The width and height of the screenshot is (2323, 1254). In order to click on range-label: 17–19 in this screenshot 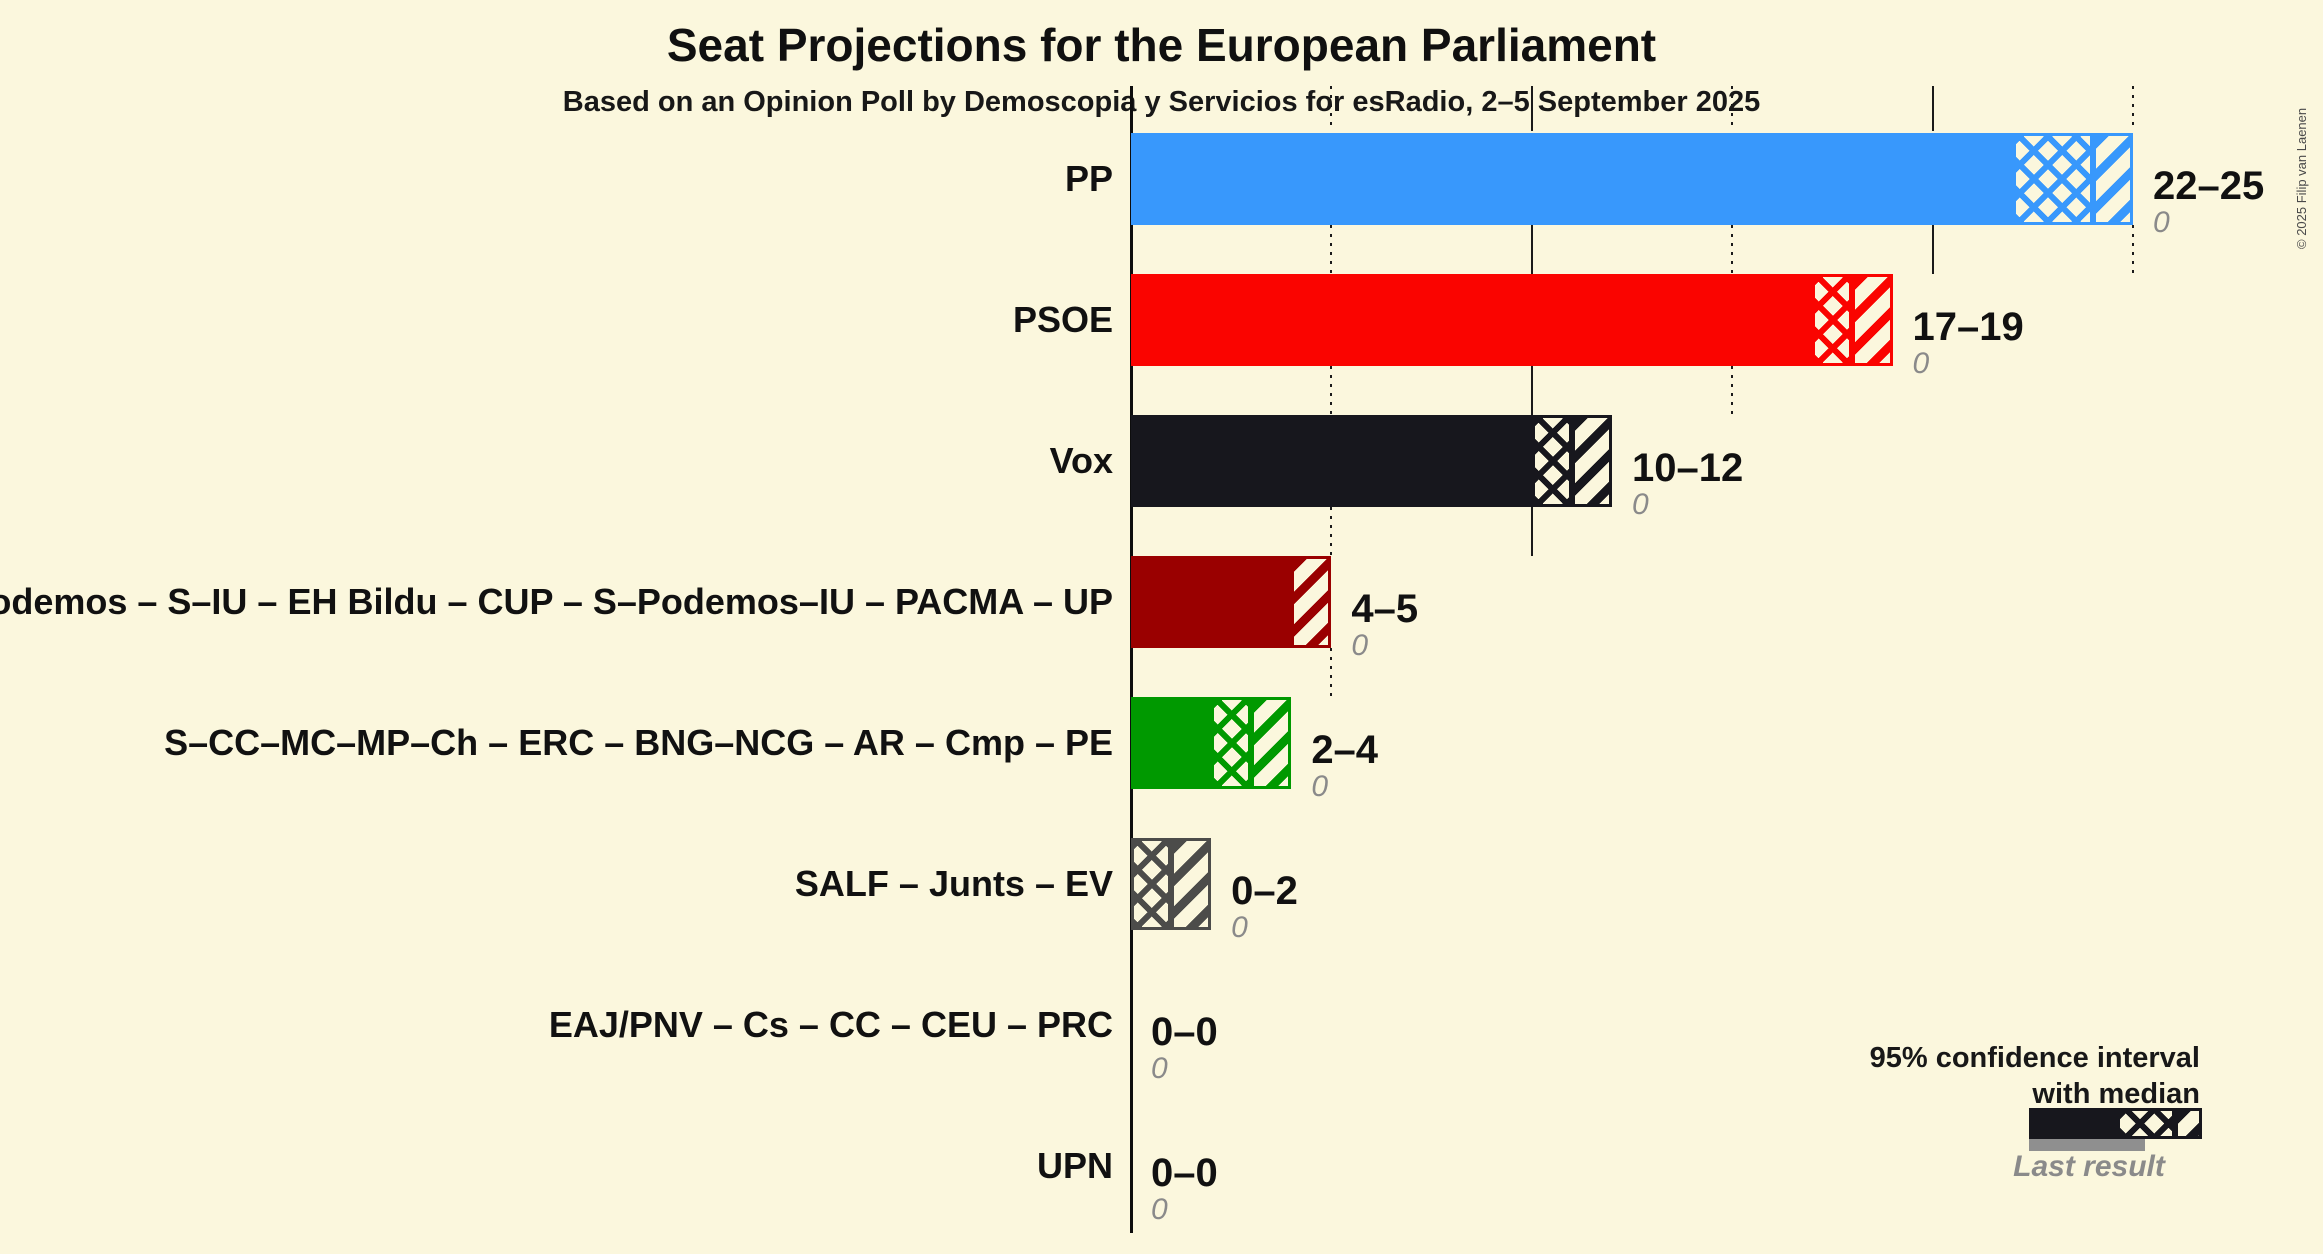, I will do `click(1968, 327)`.